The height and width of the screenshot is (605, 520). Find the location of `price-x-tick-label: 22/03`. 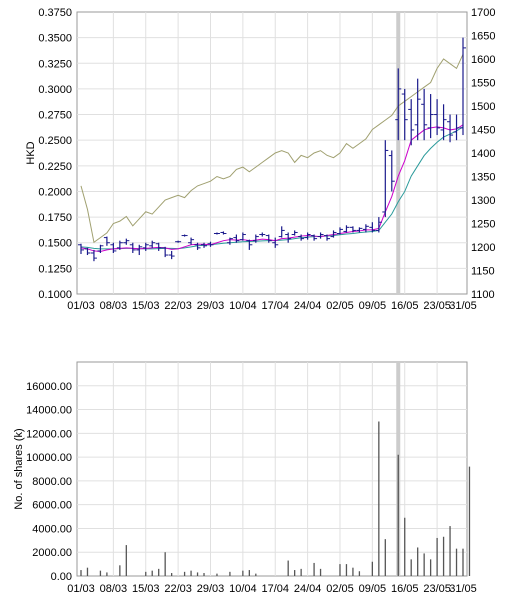

price-x-tick-label: 22/03 is located at coordinates (178, 306).